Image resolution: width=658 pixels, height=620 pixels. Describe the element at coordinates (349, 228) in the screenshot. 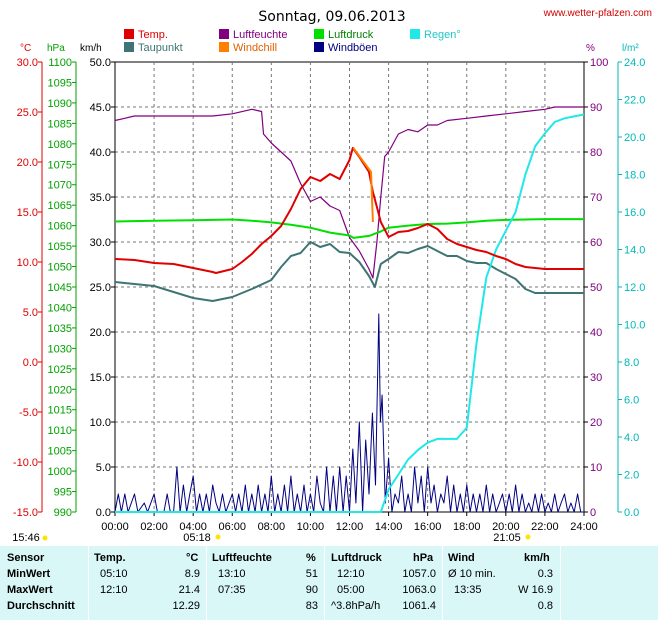

I see `series-luftdruck` at that location.